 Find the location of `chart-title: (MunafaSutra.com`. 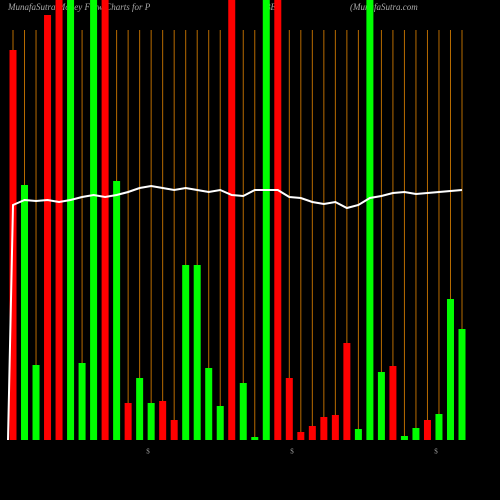

chart-title: (MunafaSutra.com is located at coordinates (384, 7).